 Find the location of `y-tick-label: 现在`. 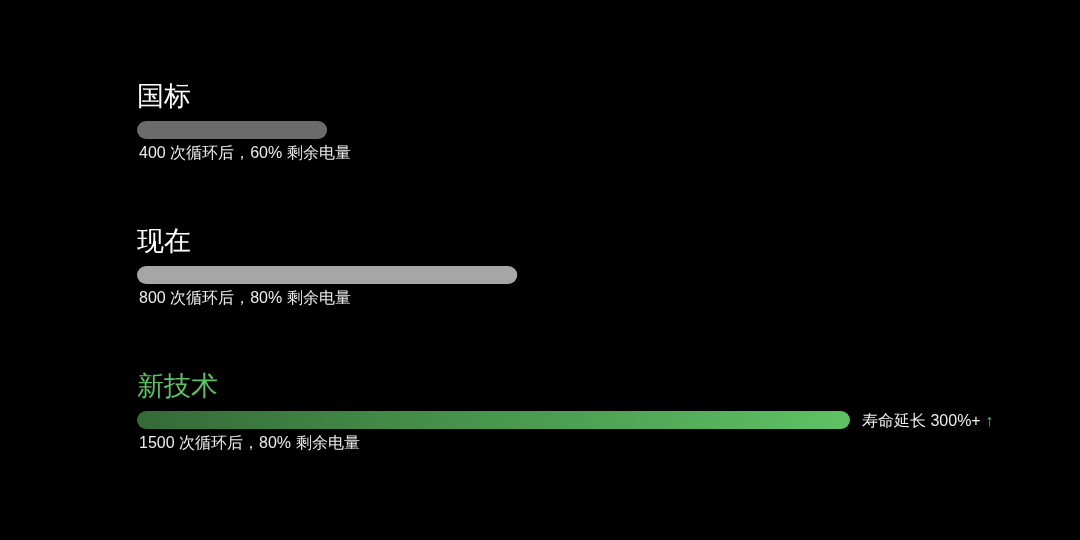

y-tick-label: 现在 is located at coordinates (164, 241).